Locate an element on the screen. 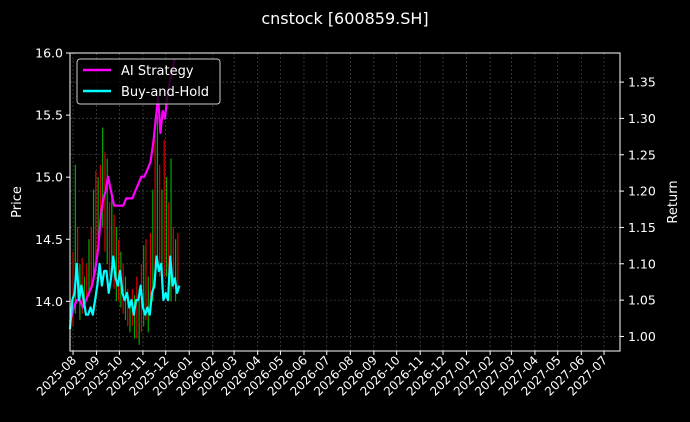 Image resolution: width=690 pixels, height=422 pixels. y-axis-right: 1.00 1.05 1.10 1.15 1.20 1.25 1.30 1.35 is located at coordinates (638, 209).